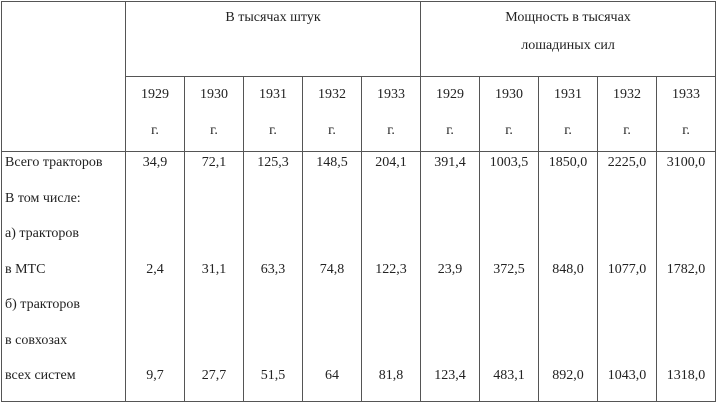 Image resolution: width=718 pixels, height=405 pixels. I want to click on table-cell-value: 148,5, so click(332, 162).